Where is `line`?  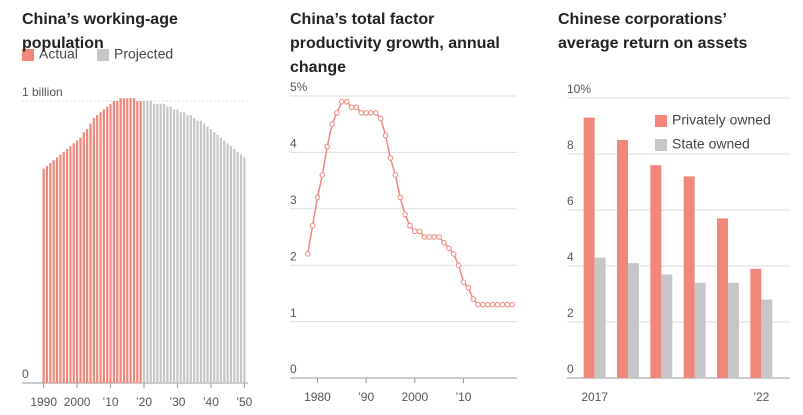
line is located at coordinates (409, 203).